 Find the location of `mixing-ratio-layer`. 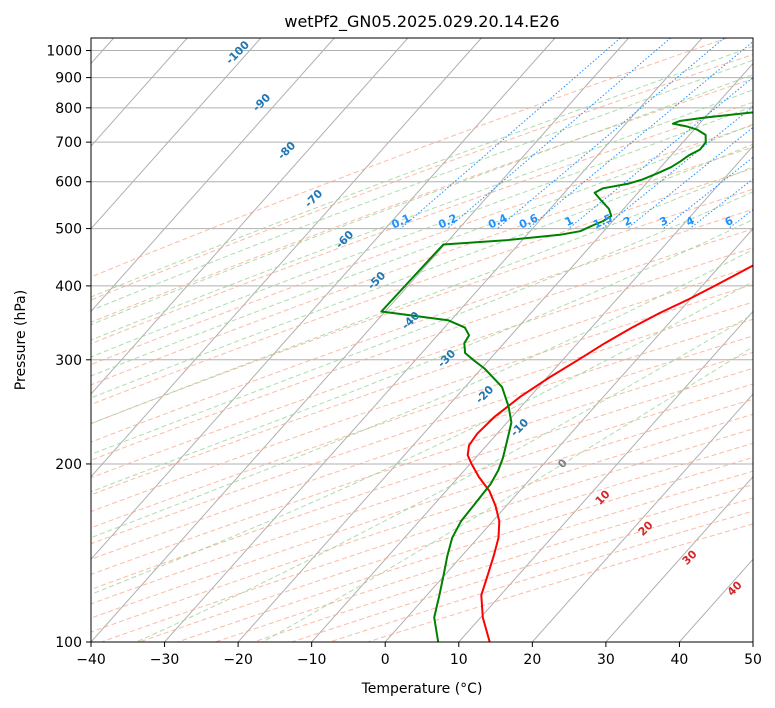

mixing-ratio-layer is located at coordinates (576, 133).